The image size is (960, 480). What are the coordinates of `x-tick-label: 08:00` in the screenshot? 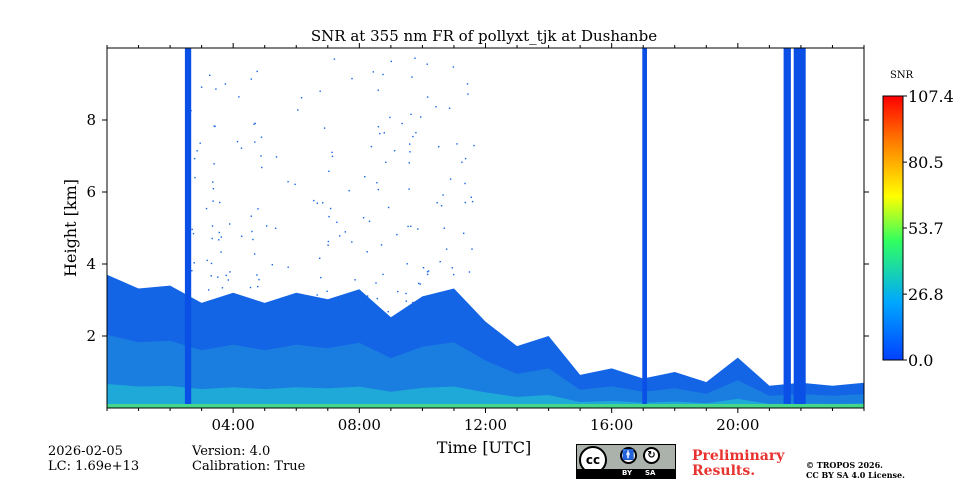 It's located at (359, 425).